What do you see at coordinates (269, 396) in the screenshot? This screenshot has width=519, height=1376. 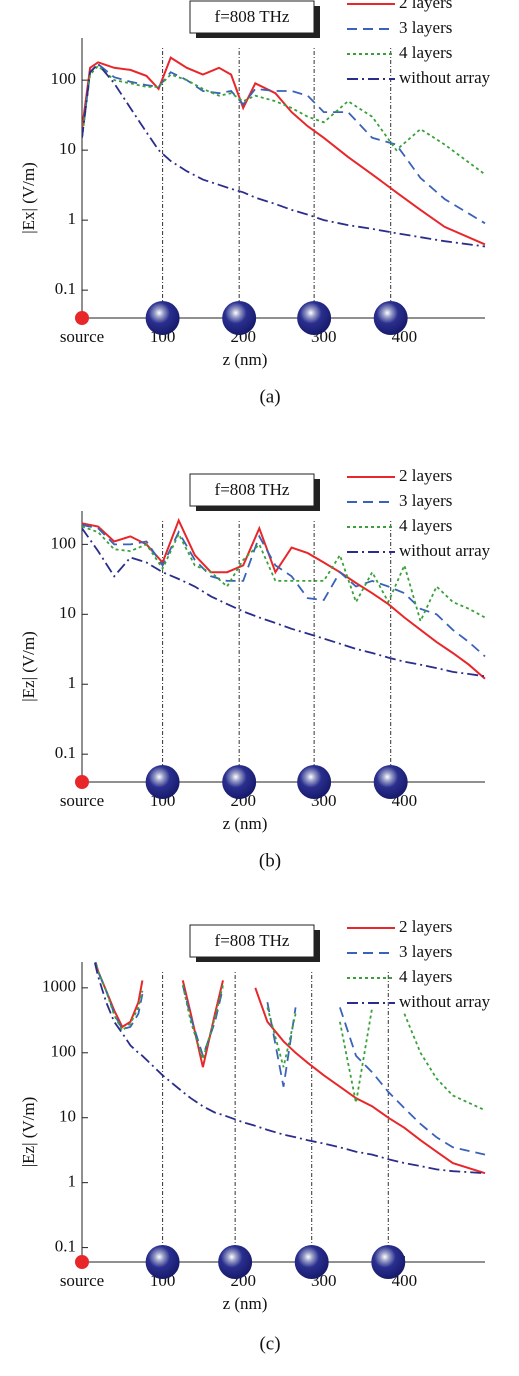 I see `caption: (a)` at bounding box center [269, 396].